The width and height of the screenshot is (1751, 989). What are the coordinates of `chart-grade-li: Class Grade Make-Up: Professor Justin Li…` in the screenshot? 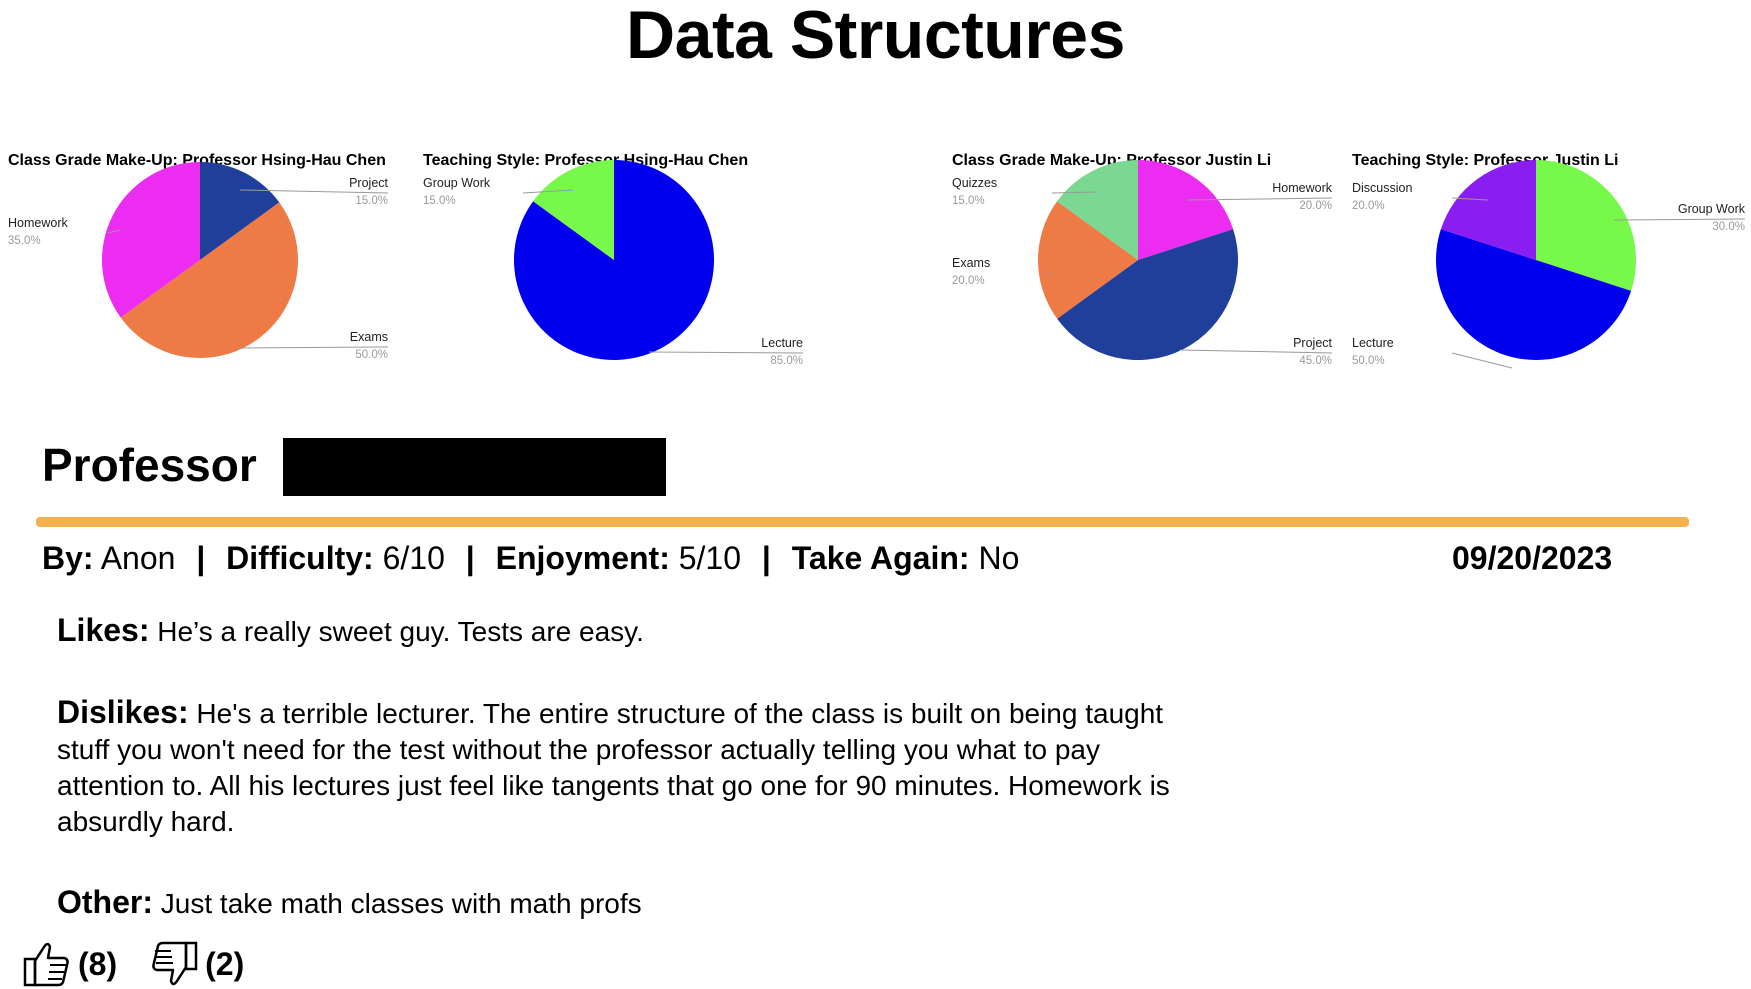 It's located at (1152, 272).